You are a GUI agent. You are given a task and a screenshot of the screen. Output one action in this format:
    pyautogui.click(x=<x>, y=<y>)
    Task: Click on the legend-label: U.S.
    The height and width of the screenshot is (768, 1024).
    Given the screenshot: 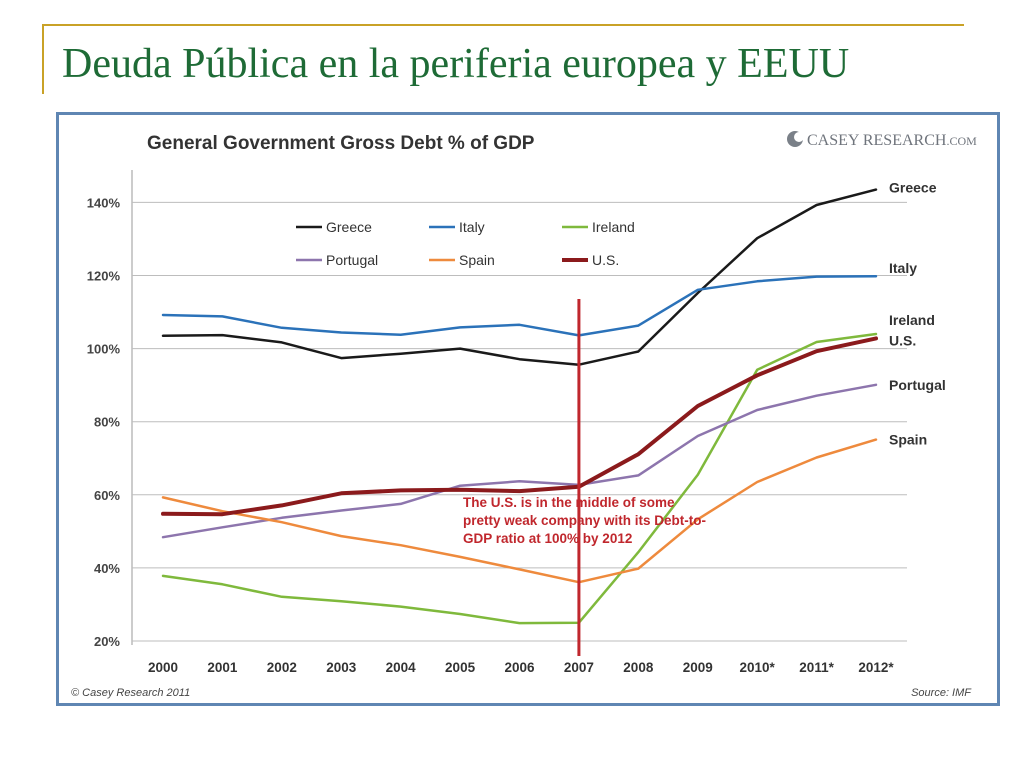 What is the action you would take?
    pyautogui.click(x=605, y=260)
    